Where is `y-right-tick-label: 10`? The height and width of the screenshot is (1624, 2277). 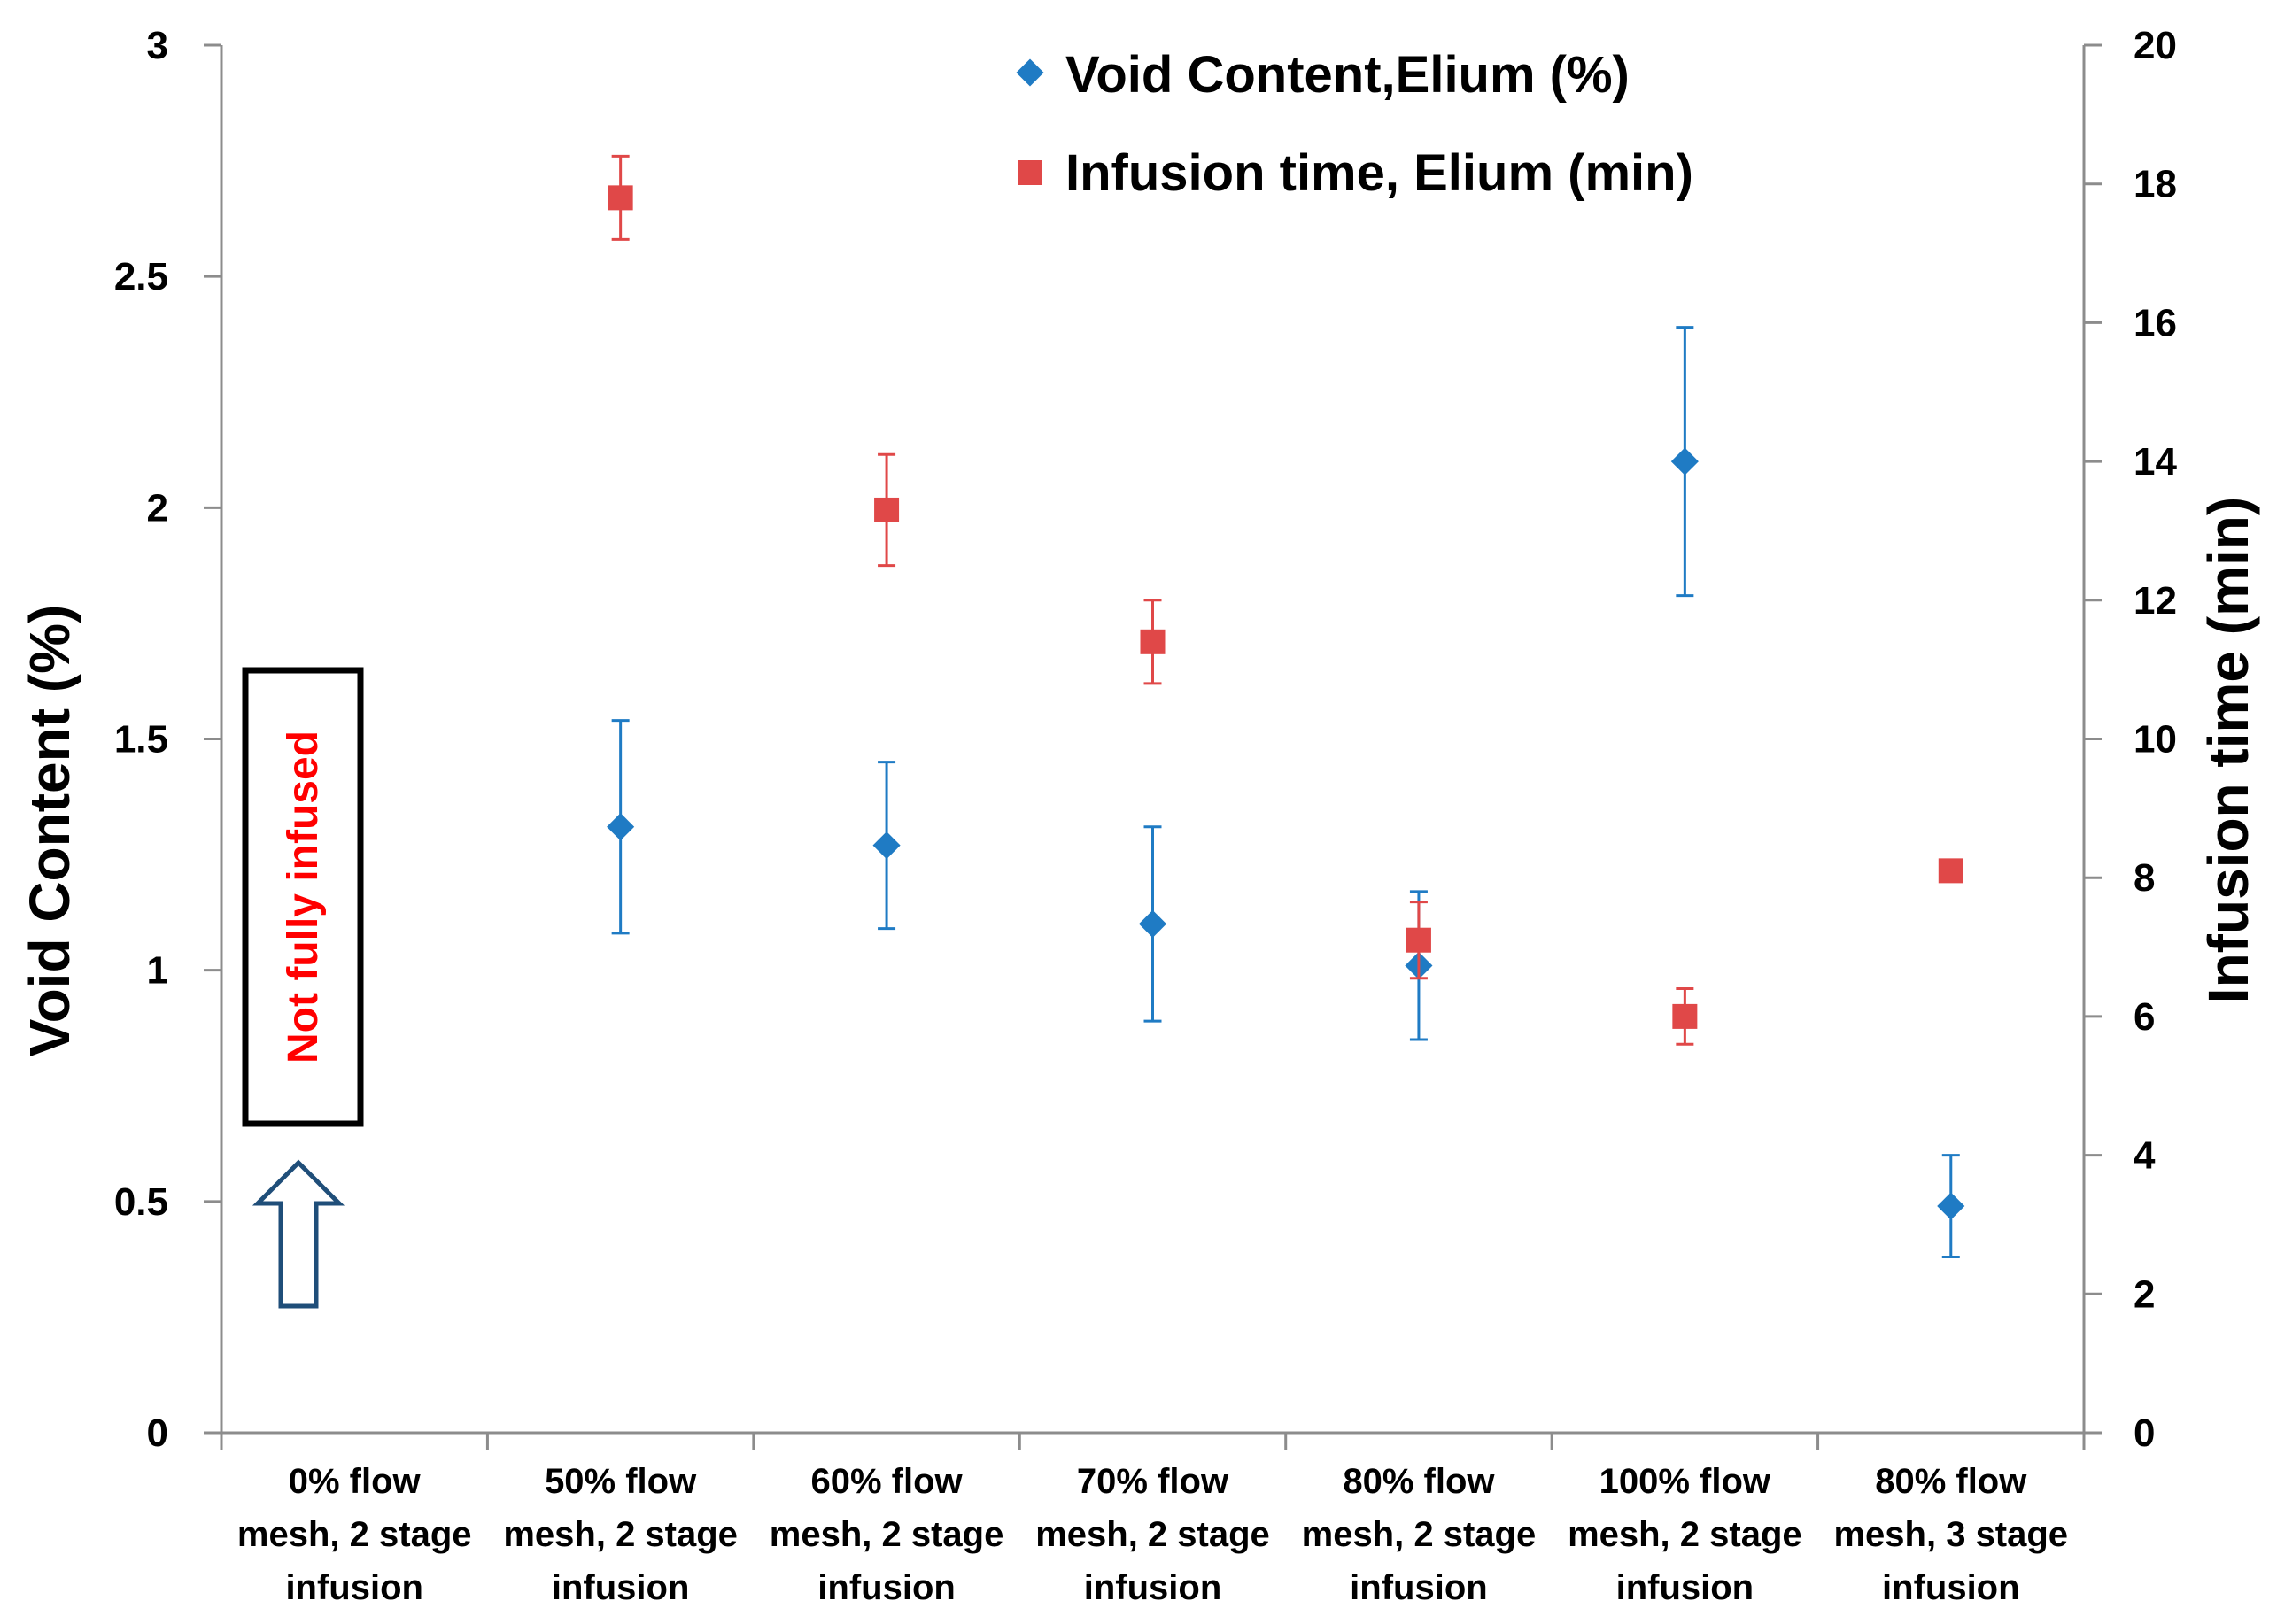 y-right-tick-label: 10 is located at coordinates (2155, 740).